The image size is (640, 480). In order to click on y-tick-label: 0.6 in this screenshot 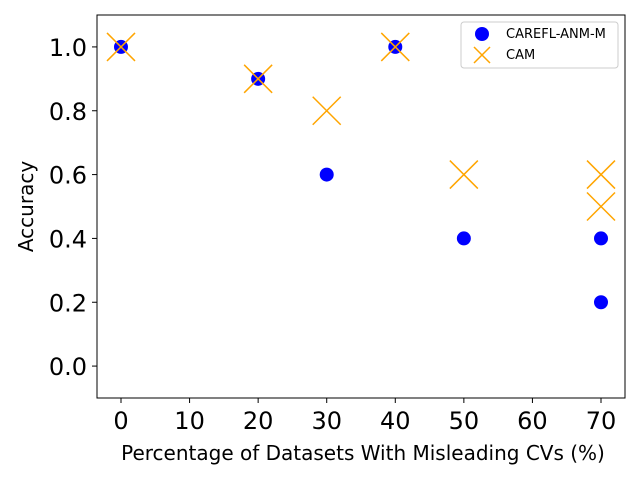, I will do `click(68, 176)`.